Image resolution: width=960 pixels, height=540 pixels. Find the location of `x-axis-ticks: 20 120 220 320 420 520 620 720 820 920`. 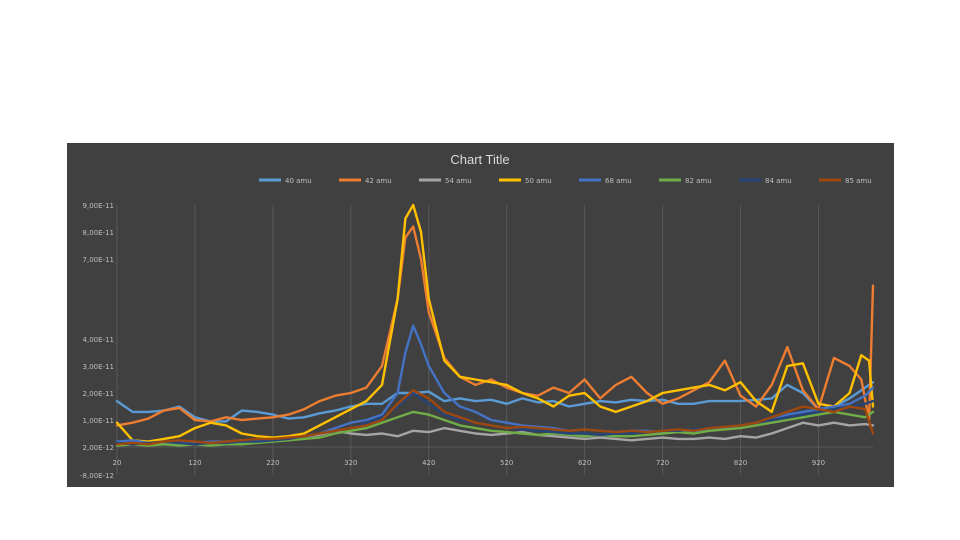

x-axis-ticks: 20 120 220 320 420 520 620 720 820 920 is located at coordinates (469, 463).